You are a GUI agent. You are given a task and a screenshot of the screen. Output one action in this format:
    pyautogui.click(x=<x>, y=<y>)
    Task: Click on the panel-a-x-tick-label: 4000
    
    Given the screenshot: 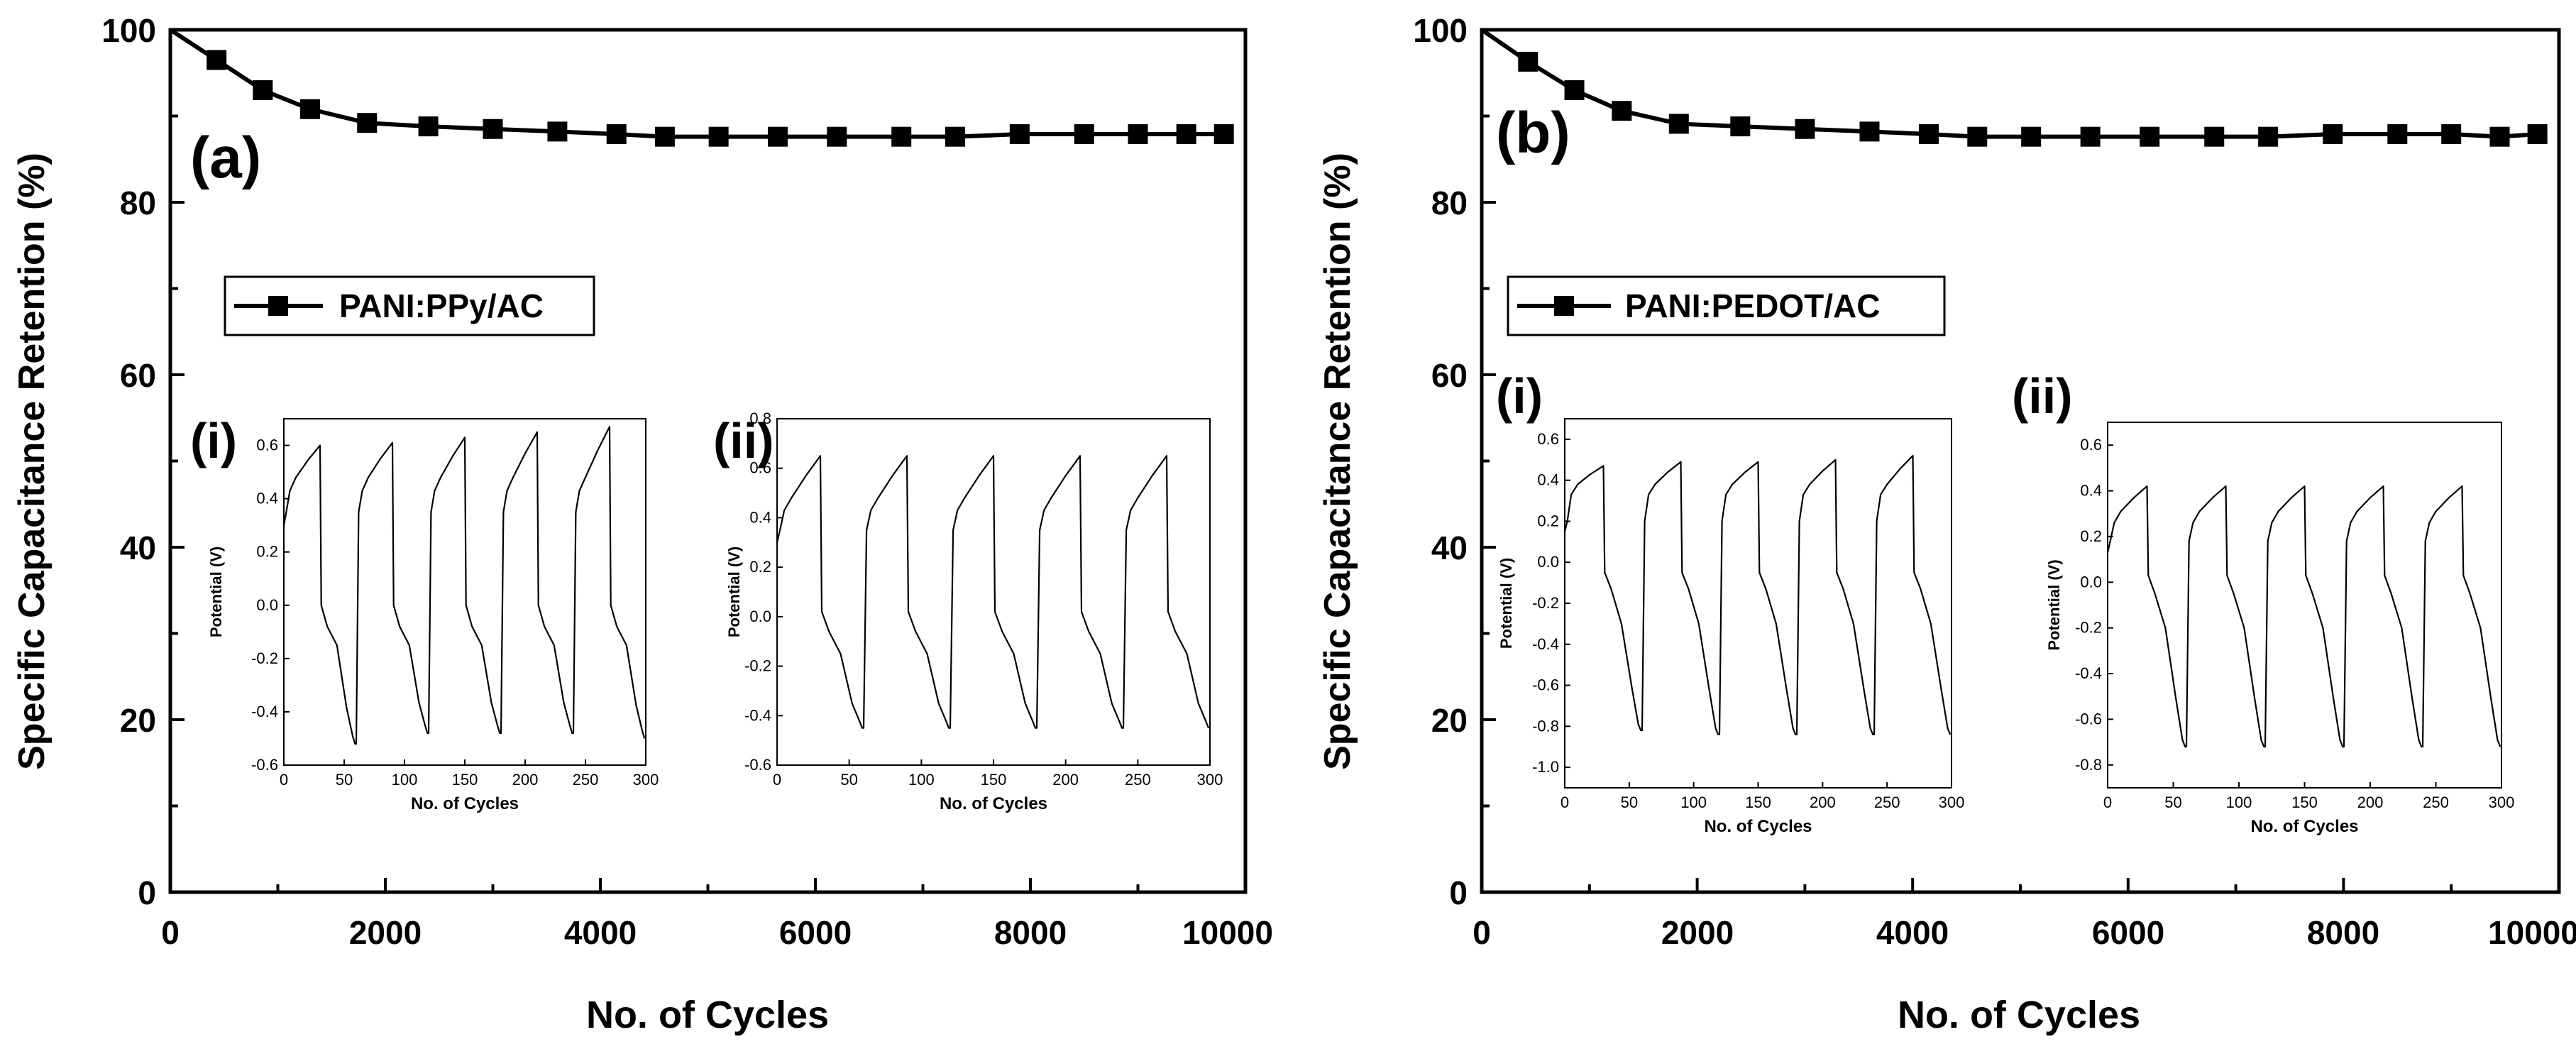 What is the action you would take?
    pyautogui.click(x=600, y=932)
    